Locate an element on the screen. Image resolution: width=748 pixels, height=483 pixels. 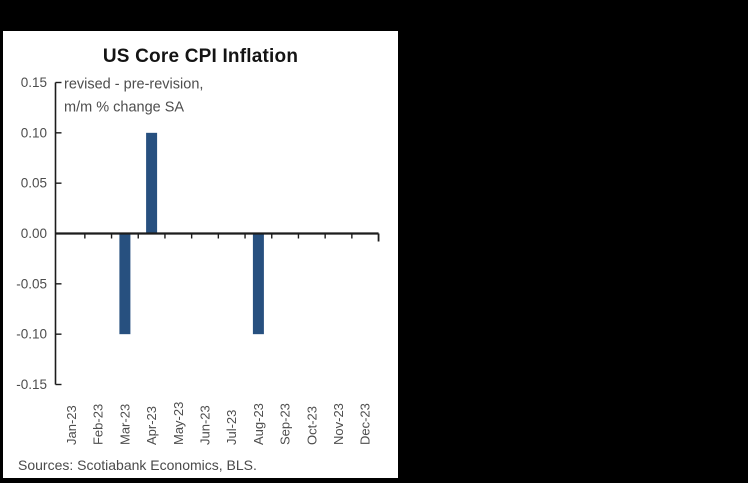
x-tick-label: Oct-23 is located at coordinates (311, 425).